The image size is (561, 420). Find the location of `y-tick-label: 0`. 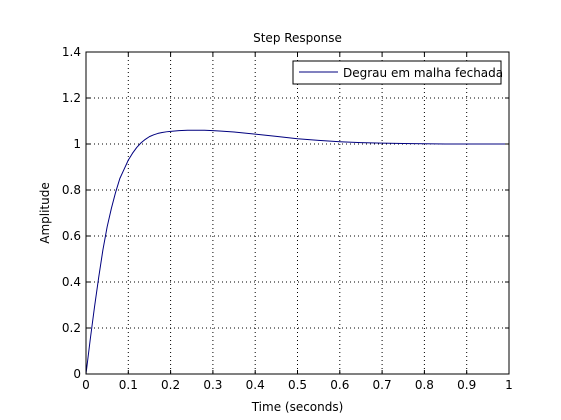

y-tick-label: 0 is located at coordinates (77, 374).